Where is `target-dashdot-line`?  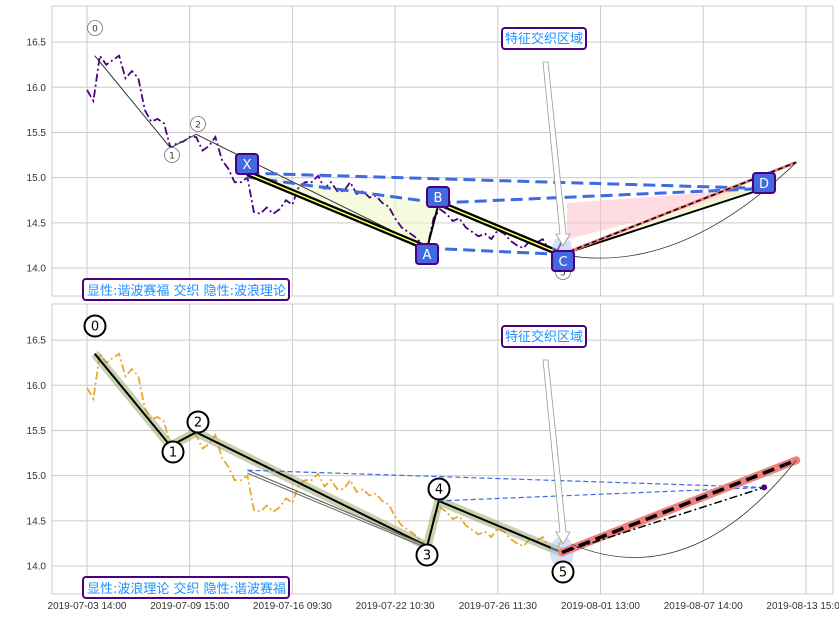
target-dashdot-line is located at coordinates (663, 520).